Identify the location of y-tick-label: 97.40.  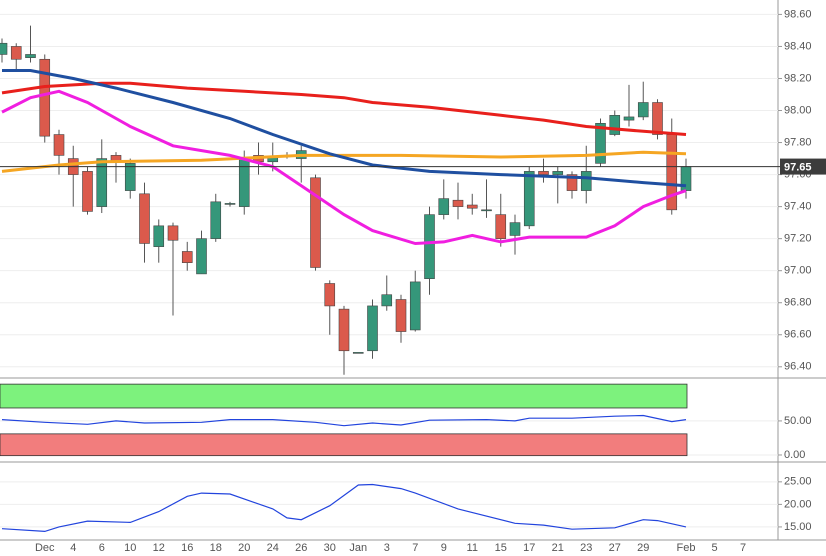
(798, 207).